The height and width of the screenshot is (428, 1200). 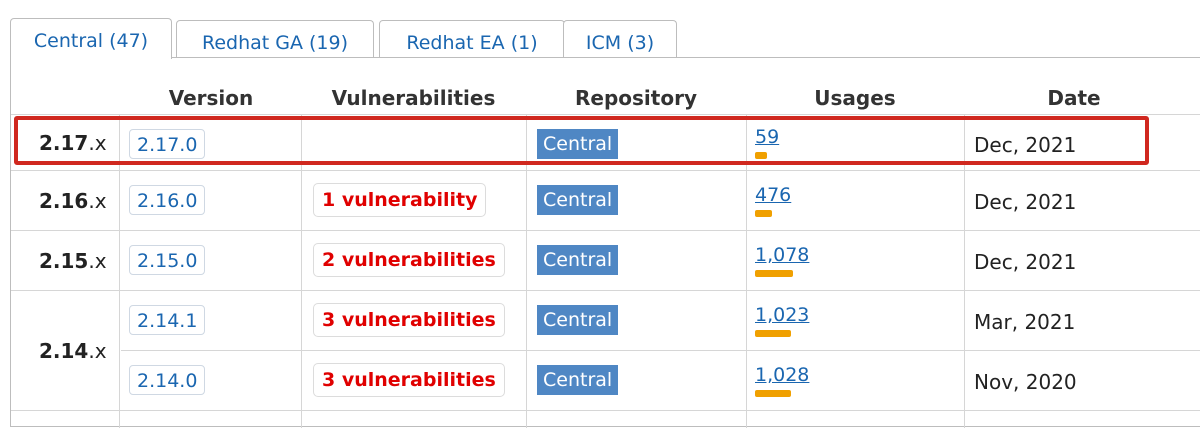 What do you see at coordinates (620, 39) in the screenshot?
I see `tab-icm: ICM (3)` at bounding box center [620, 39].